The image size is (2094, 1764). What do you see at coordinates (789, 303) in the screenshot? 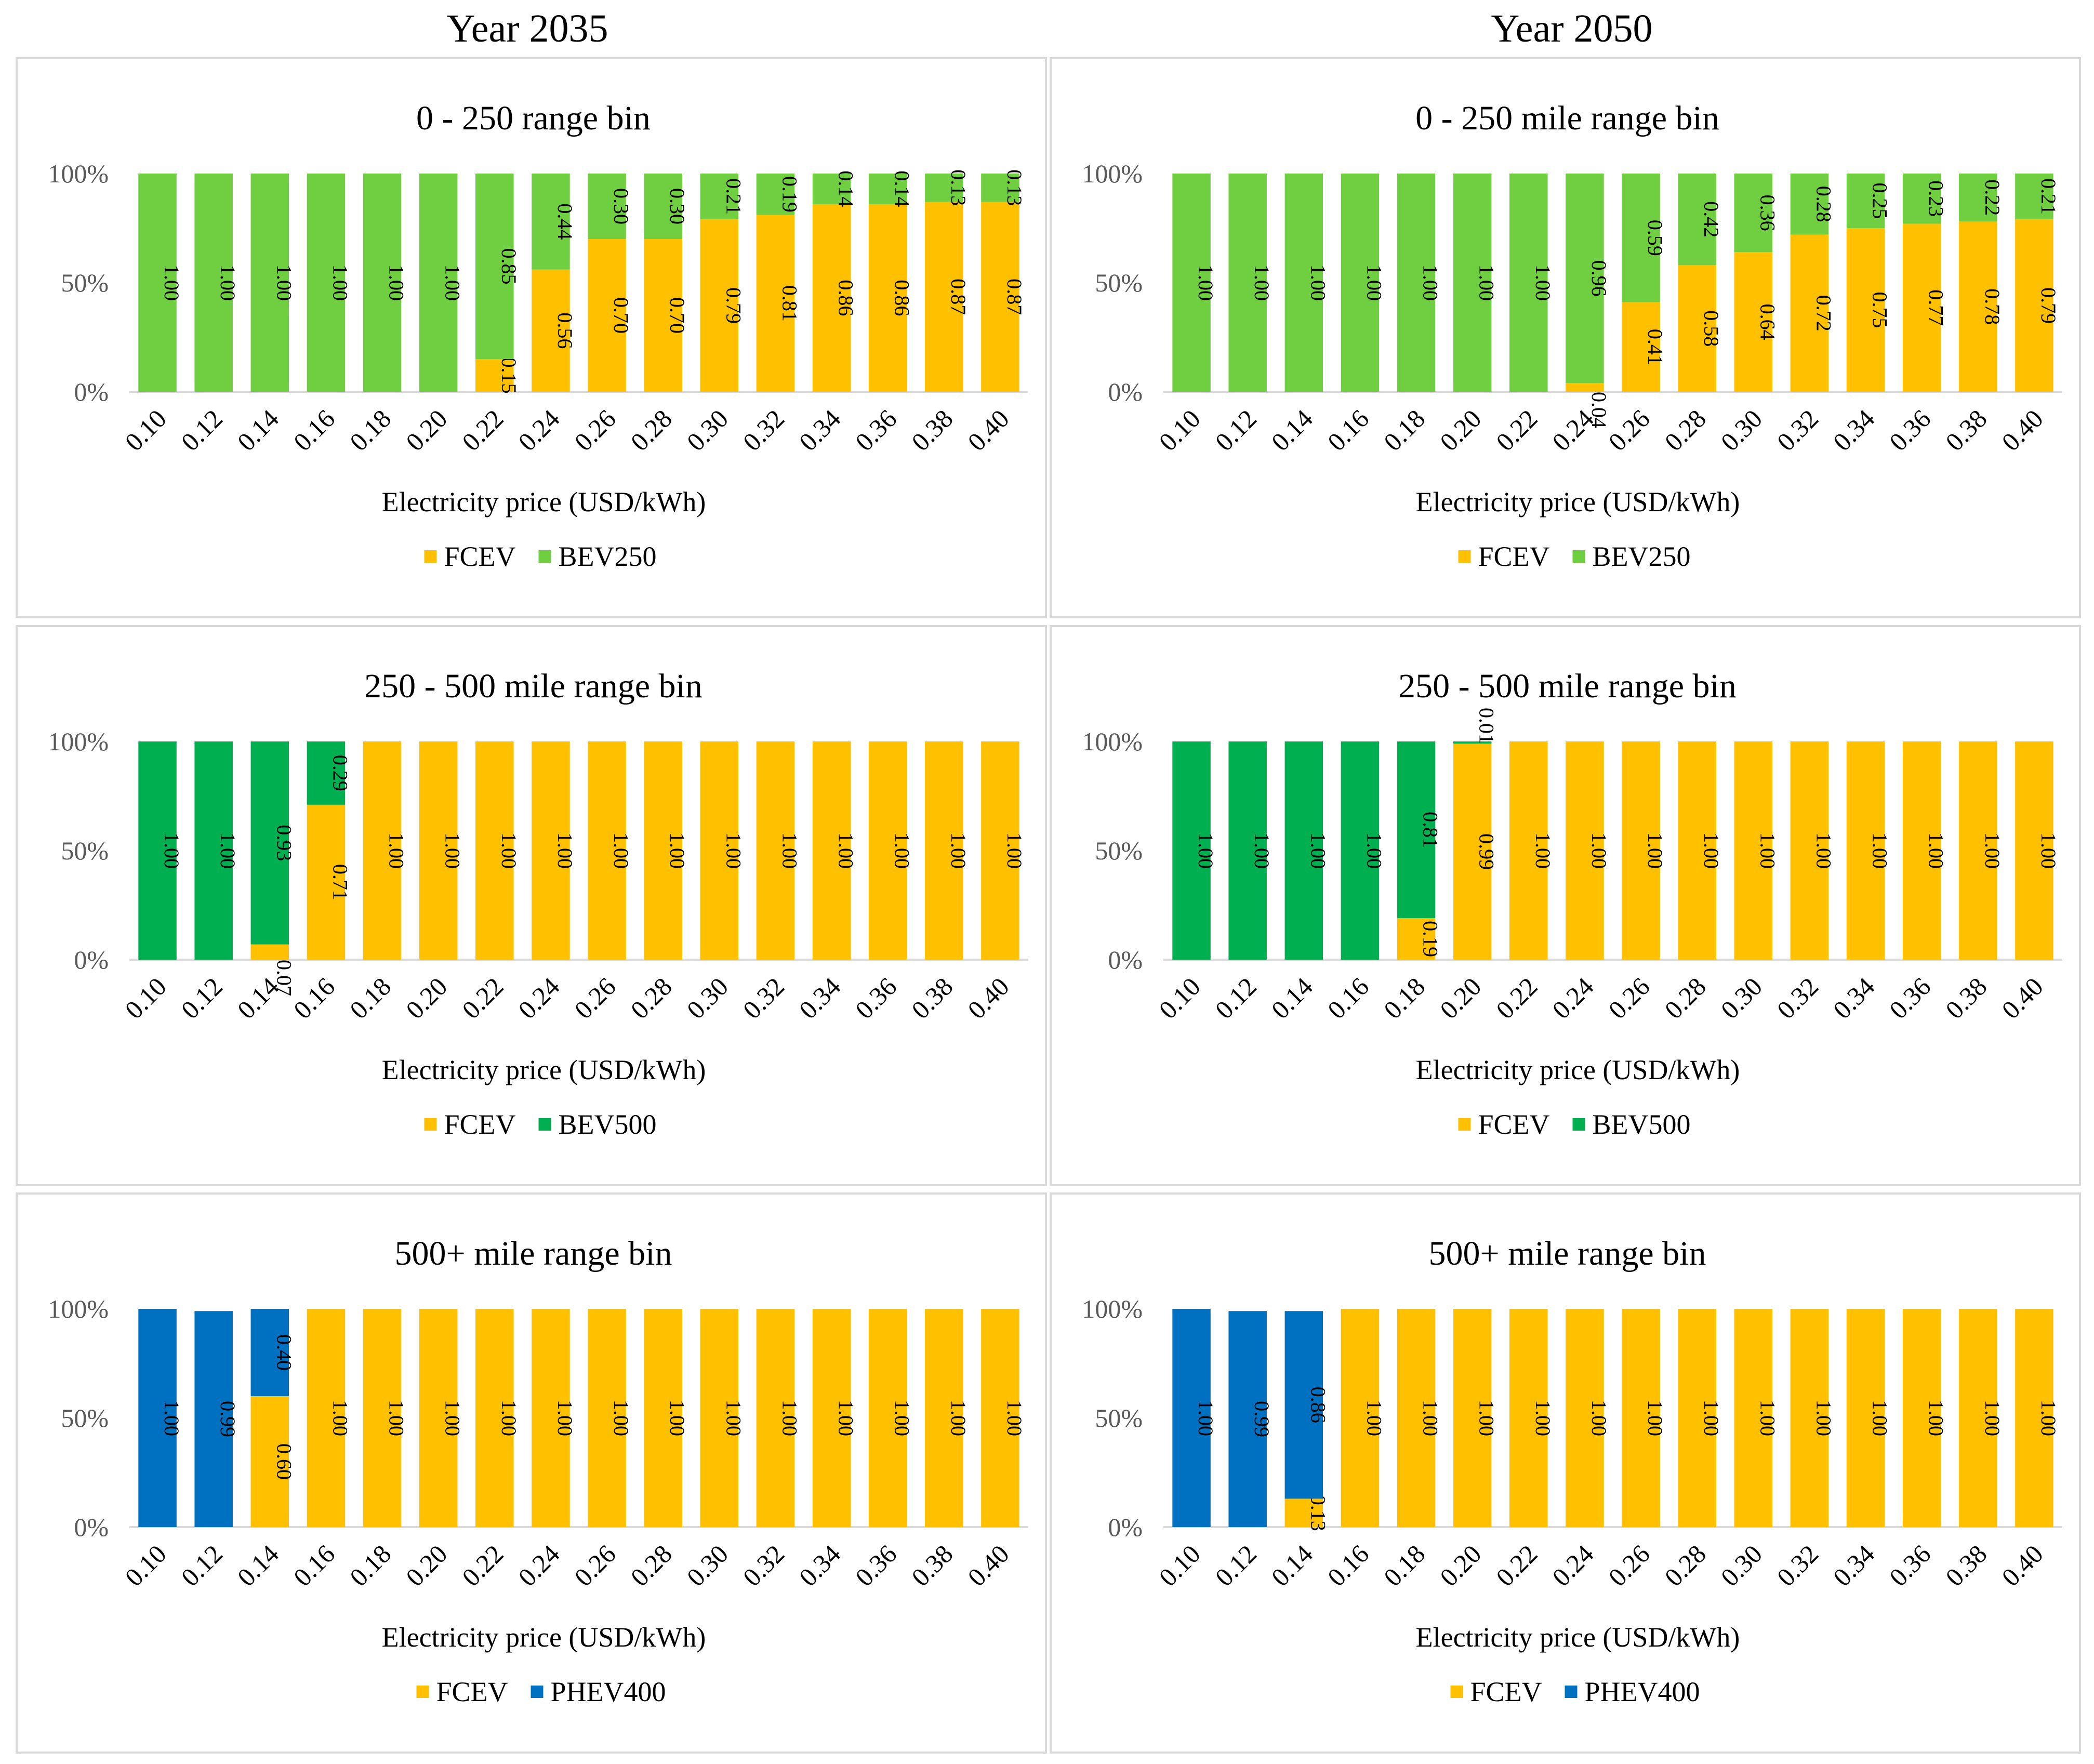
I see `data-label: 0.81` at bounding box center [789, 303].